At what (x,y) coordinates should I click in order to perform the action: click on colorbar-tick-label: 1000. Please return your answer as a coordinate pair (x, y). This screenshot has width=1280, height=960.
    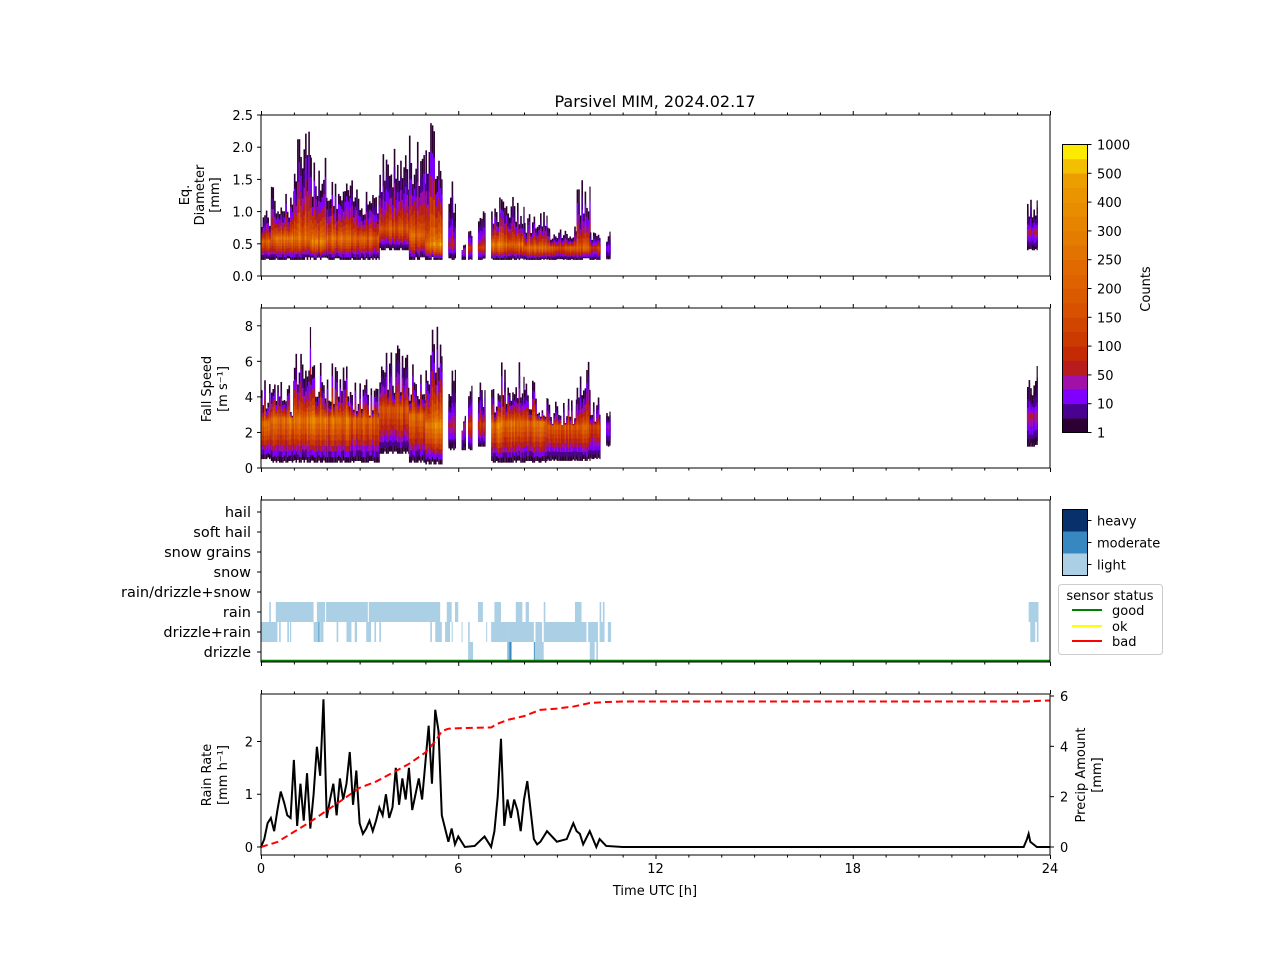
    Looking at the image, I should click on (1113, 146).